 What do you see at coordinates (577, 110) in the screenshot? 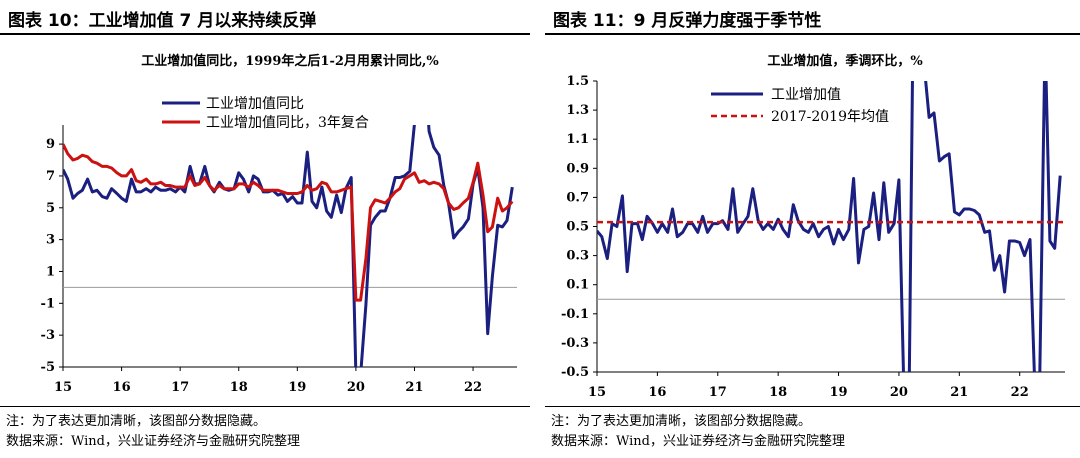
I see `y-tick-label: 1.3` at bounding box center [577, 110].